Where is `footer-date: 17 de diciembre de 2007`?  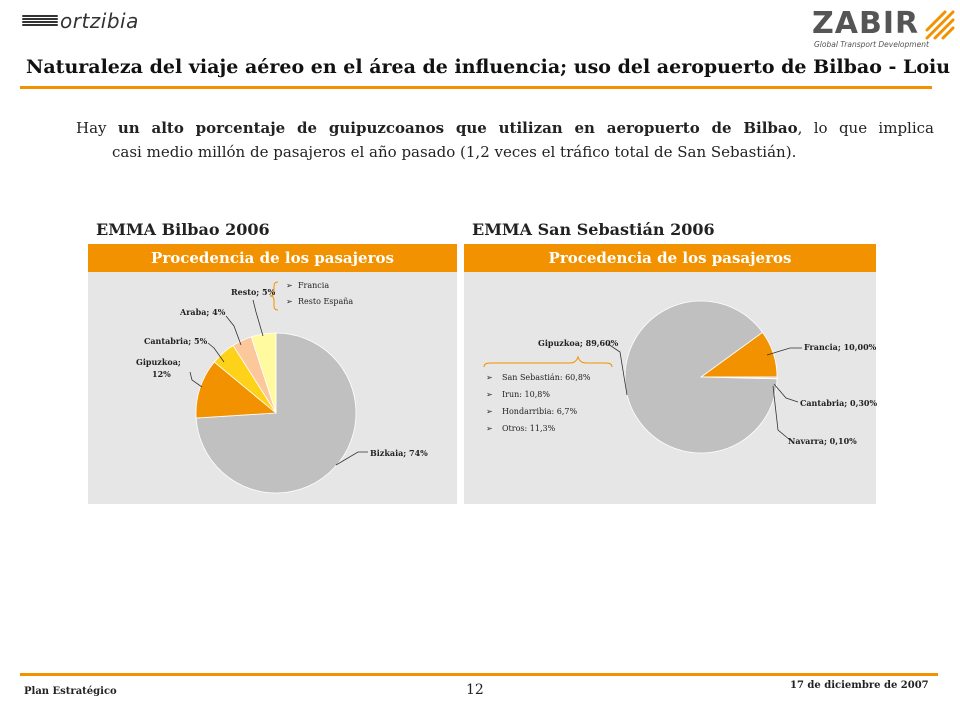 footer-date: 17 de diciembre de 2007 is located at coordinates (859, 685).